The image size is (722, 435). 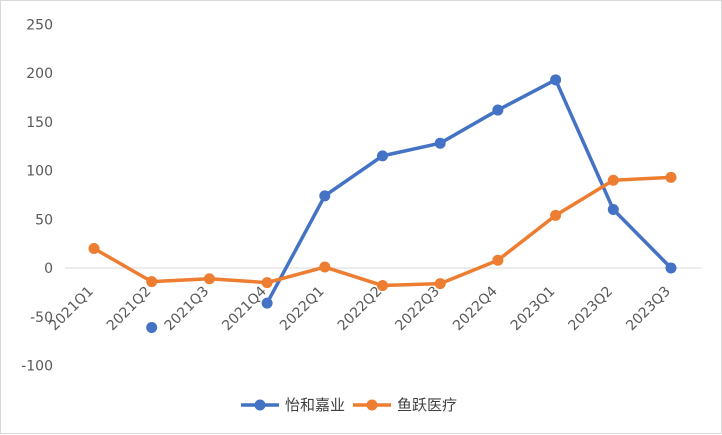 What do you see at coordinates (648, 309) in the screenshot?
I see `x-tick-label: 2023Q3` at bounding box center [648, 309].